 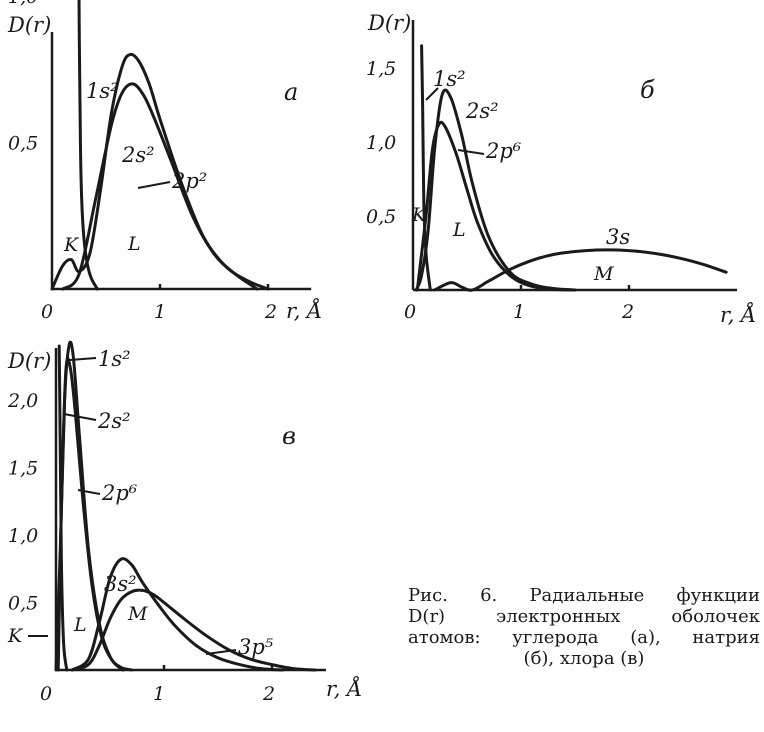 I want to click on series-label: 3p⁵, so click(x=256, y=647).